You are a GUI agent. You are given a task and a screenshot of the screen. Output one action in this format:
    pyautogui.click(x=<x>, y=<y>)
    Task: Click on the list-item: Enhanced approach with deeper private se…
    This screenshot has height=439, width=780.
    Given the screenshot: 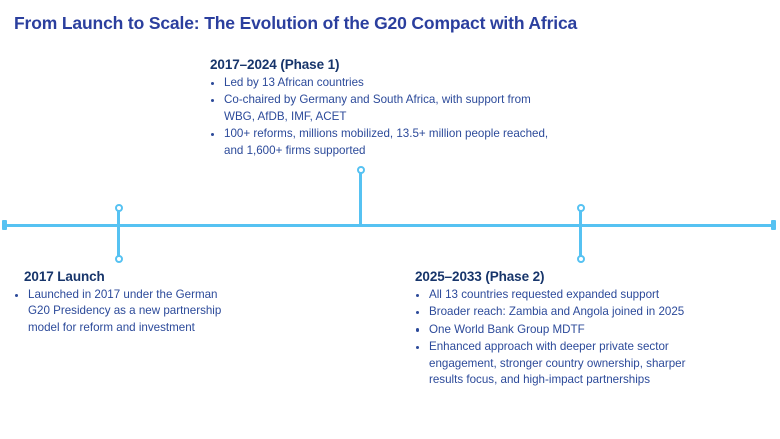 What is the action you would take?
    pyautogui.click(x=563, y=363)
    